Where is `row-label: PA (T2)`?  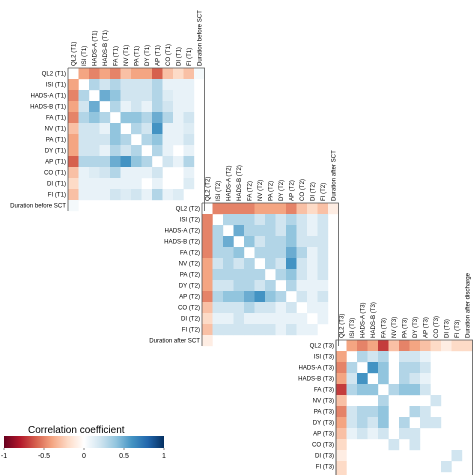
row-label: PA (T2) is located at coordinates (190, 275).